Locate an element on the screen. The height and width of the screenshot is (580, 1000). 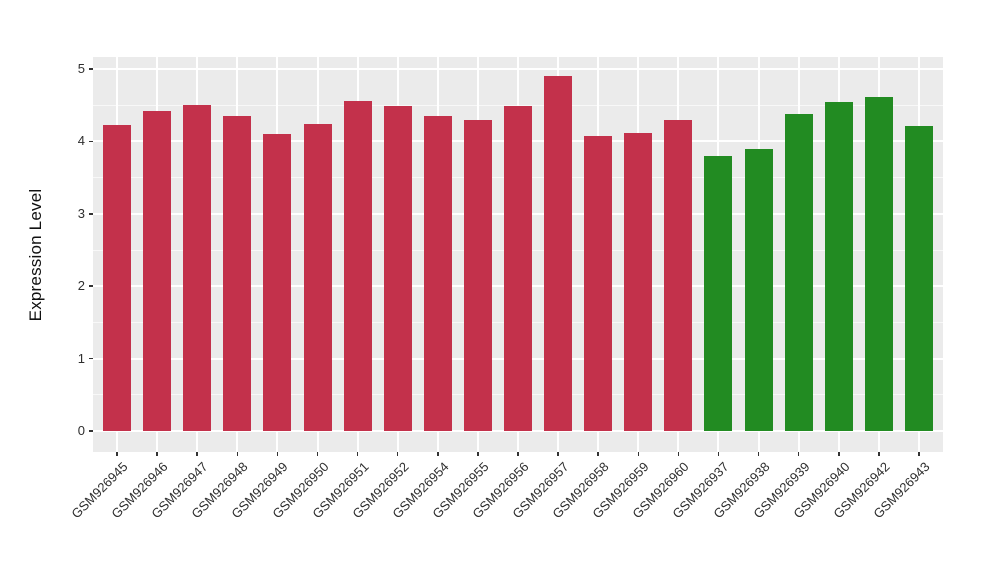
bar-GSM926954 is located at coordinates (437, 273).